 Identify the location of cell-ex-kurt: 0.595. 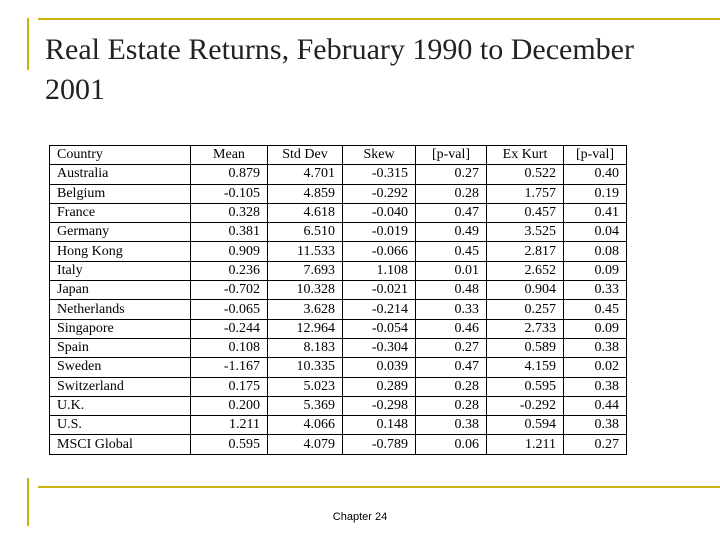
(525, 386).